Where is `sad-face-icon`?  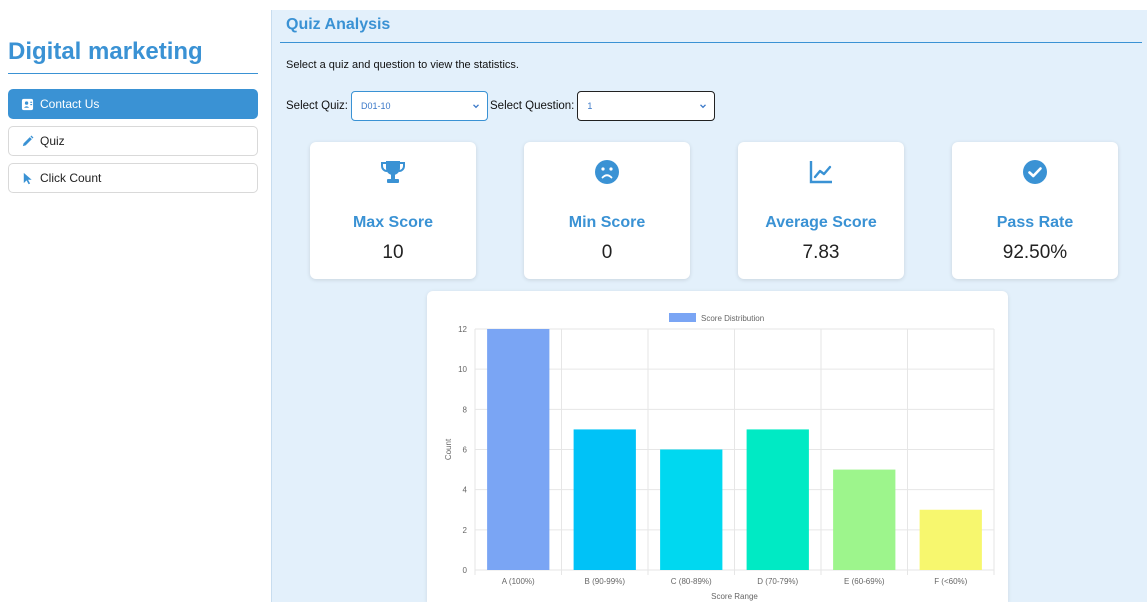
sad-face-icon is located at coordinates (607, 172).